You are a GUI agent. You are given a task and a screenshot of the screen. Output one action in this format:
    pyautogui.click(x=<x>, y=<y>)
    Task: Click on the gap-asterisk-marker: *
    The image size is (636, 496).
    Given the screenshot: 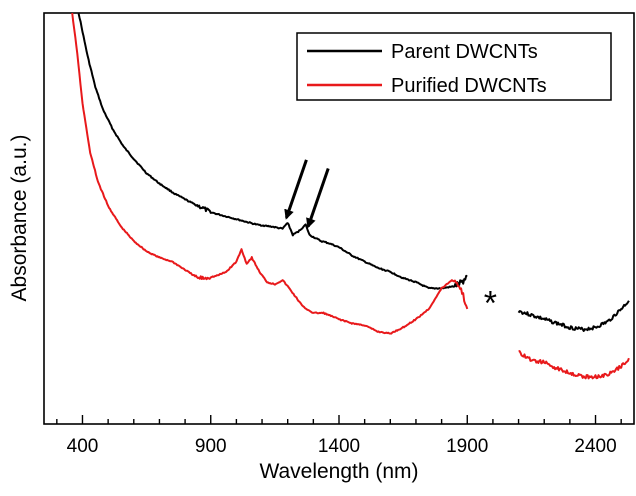 What is the action you would take?
    pyautogui.click(x=490, y=304)
    